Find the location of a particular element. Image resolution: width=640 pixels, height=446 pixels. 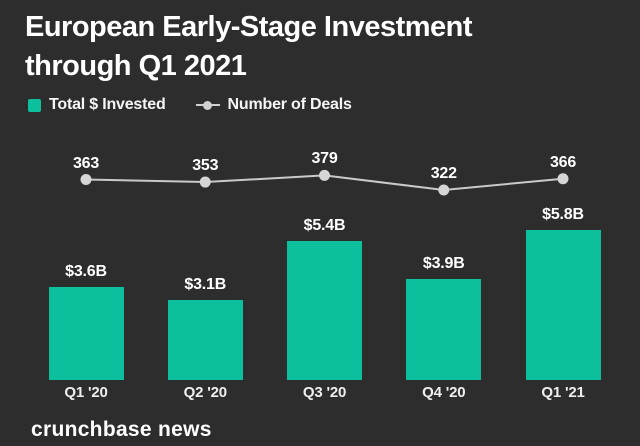

legend-item-total-invested: Total $ Invested is located at coordinates (97, 105).